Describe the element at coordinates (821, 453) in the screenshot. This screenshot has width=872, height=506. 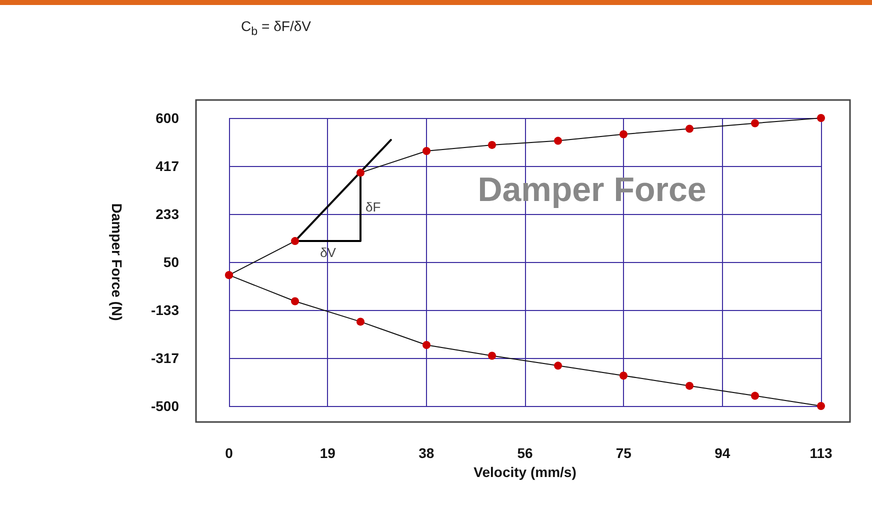
I see `x-tick-label: 113` at that location.